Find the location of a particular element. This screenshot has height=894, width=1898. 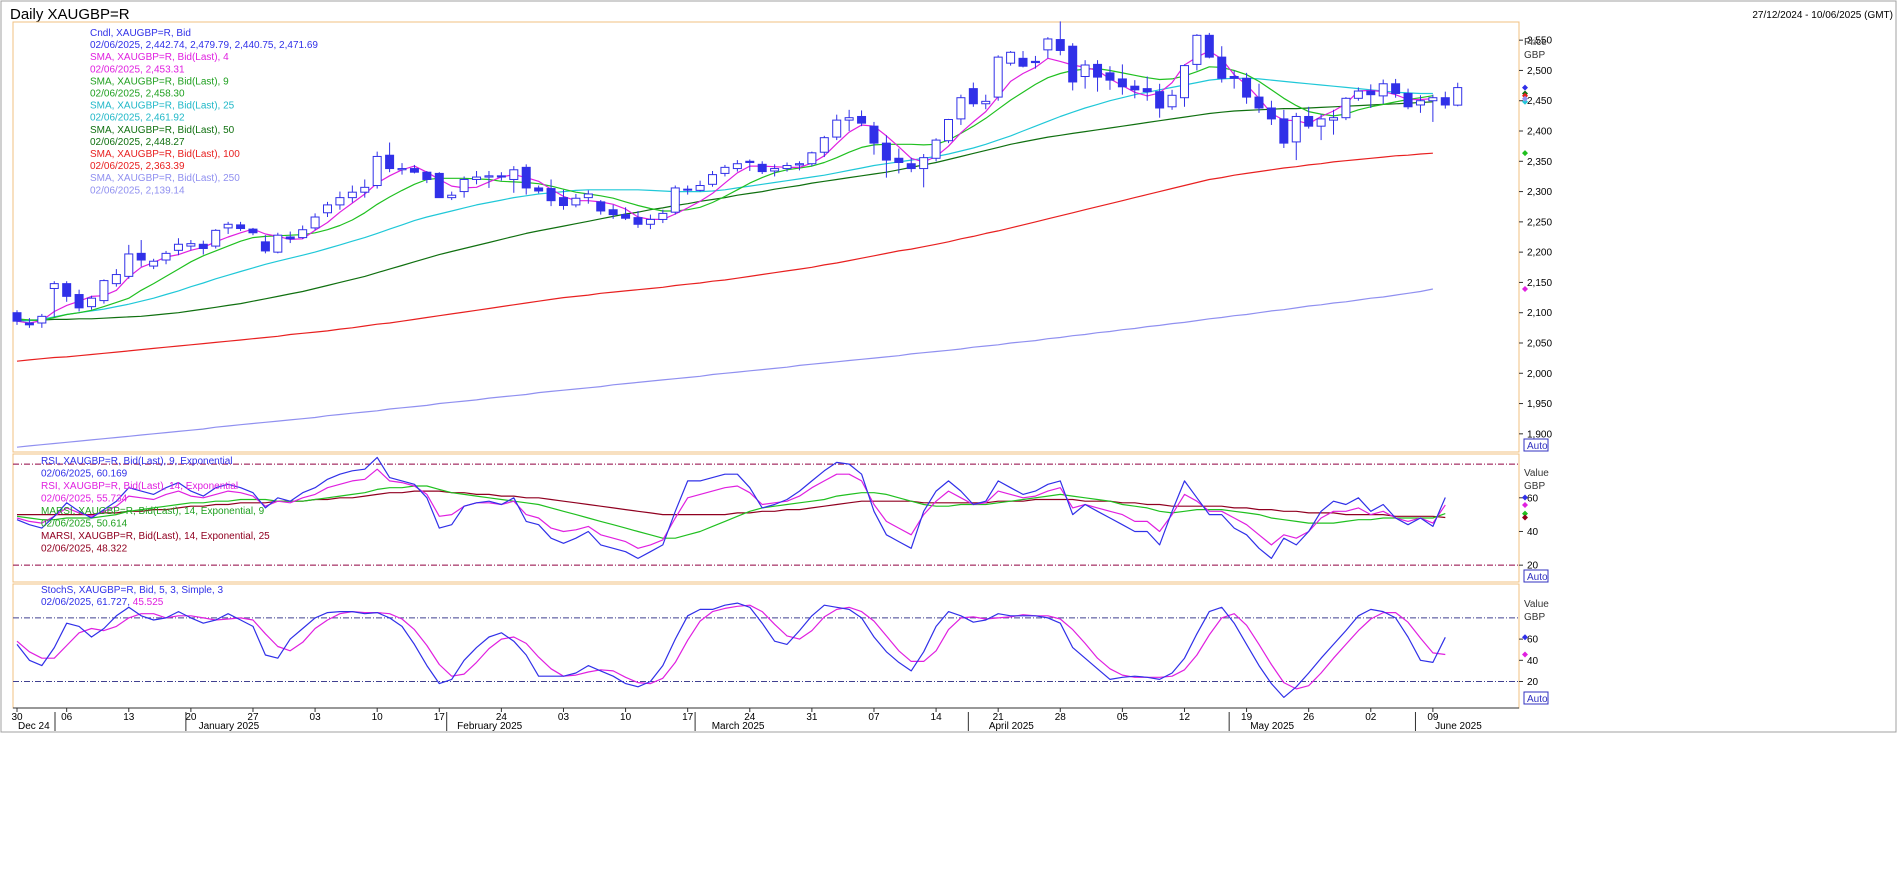

stoch-legend-value: , is located at coordinates (130, 602).